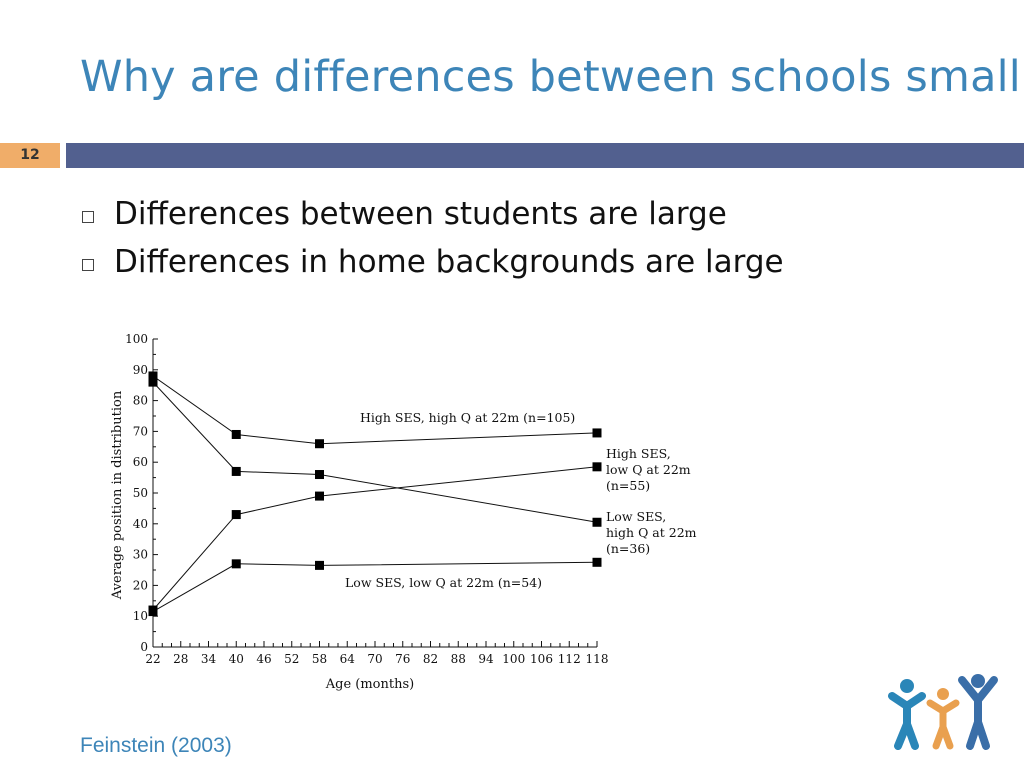 The height and width of the screenshot is (768, 1024). What do you see at coordinates (180, 659) in the screenshot?
I see `x-tick-label: 28` at bounding box center [180, 659].